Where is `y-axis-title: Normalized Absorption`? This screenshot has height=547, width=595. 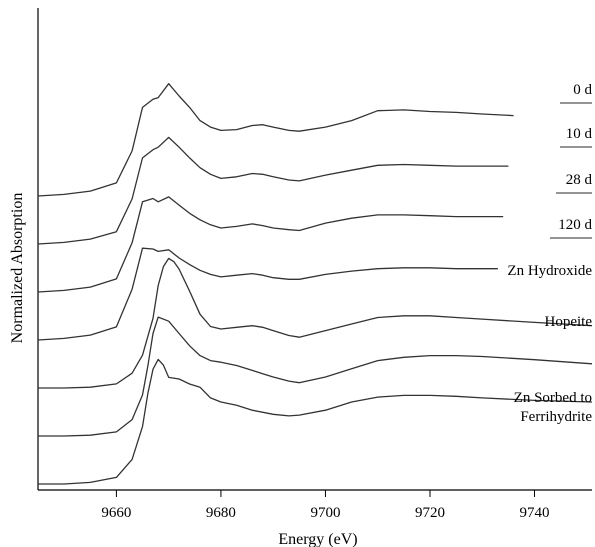 y-axis-title: Normalized Absorption is located at coordinates (17, 268).